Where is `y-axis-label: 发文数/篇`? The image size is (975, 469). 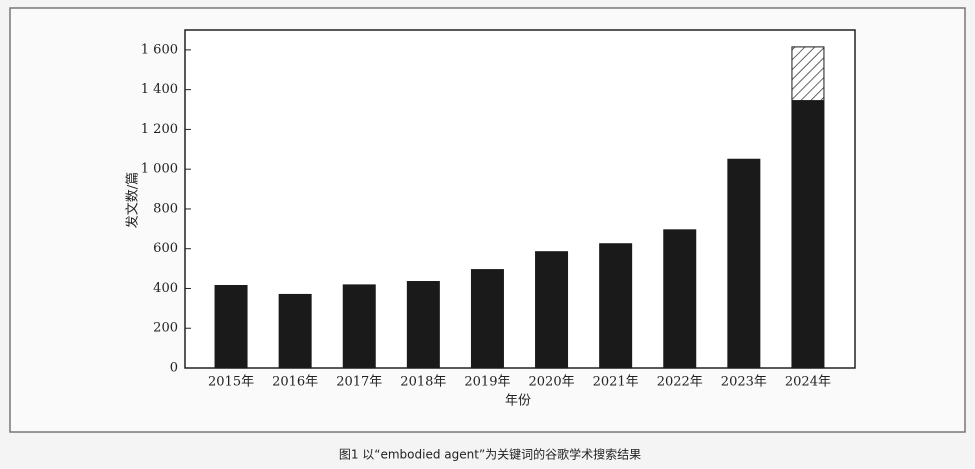 y-axis-label: 发文数/篇 is located at coordinates (133, 200).